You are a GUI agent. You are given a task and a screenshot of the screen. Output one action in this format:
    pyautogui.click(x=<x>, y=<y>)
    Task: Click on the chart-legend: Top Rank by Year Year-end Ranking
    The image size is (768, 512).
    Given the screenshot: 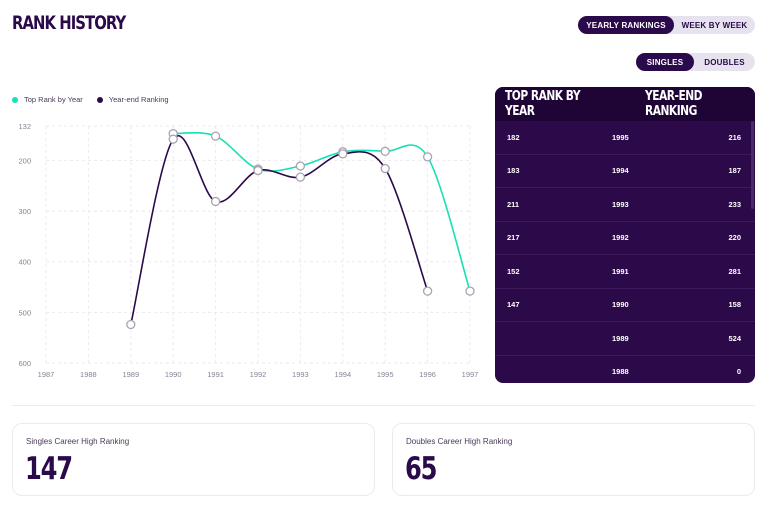 What is the action you would take?
    pyautogui.click(x=90, y=99)
    